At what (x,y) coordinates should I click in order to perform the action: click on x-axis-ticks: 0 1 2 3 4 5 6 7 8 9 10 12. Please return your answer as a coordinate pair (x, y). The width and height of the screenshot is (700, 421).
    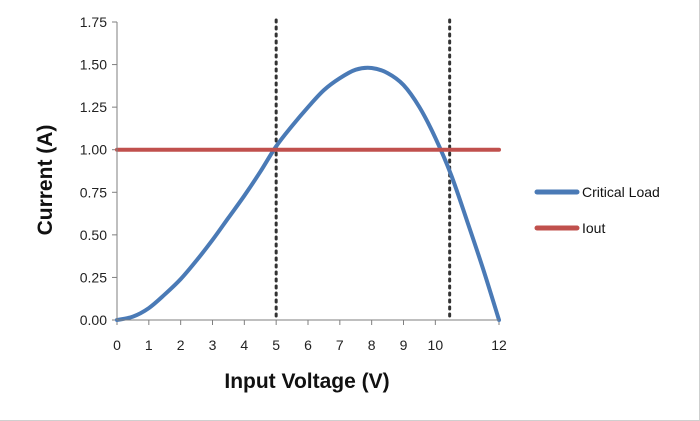
    Looking at the image, I should click on (310, 336).